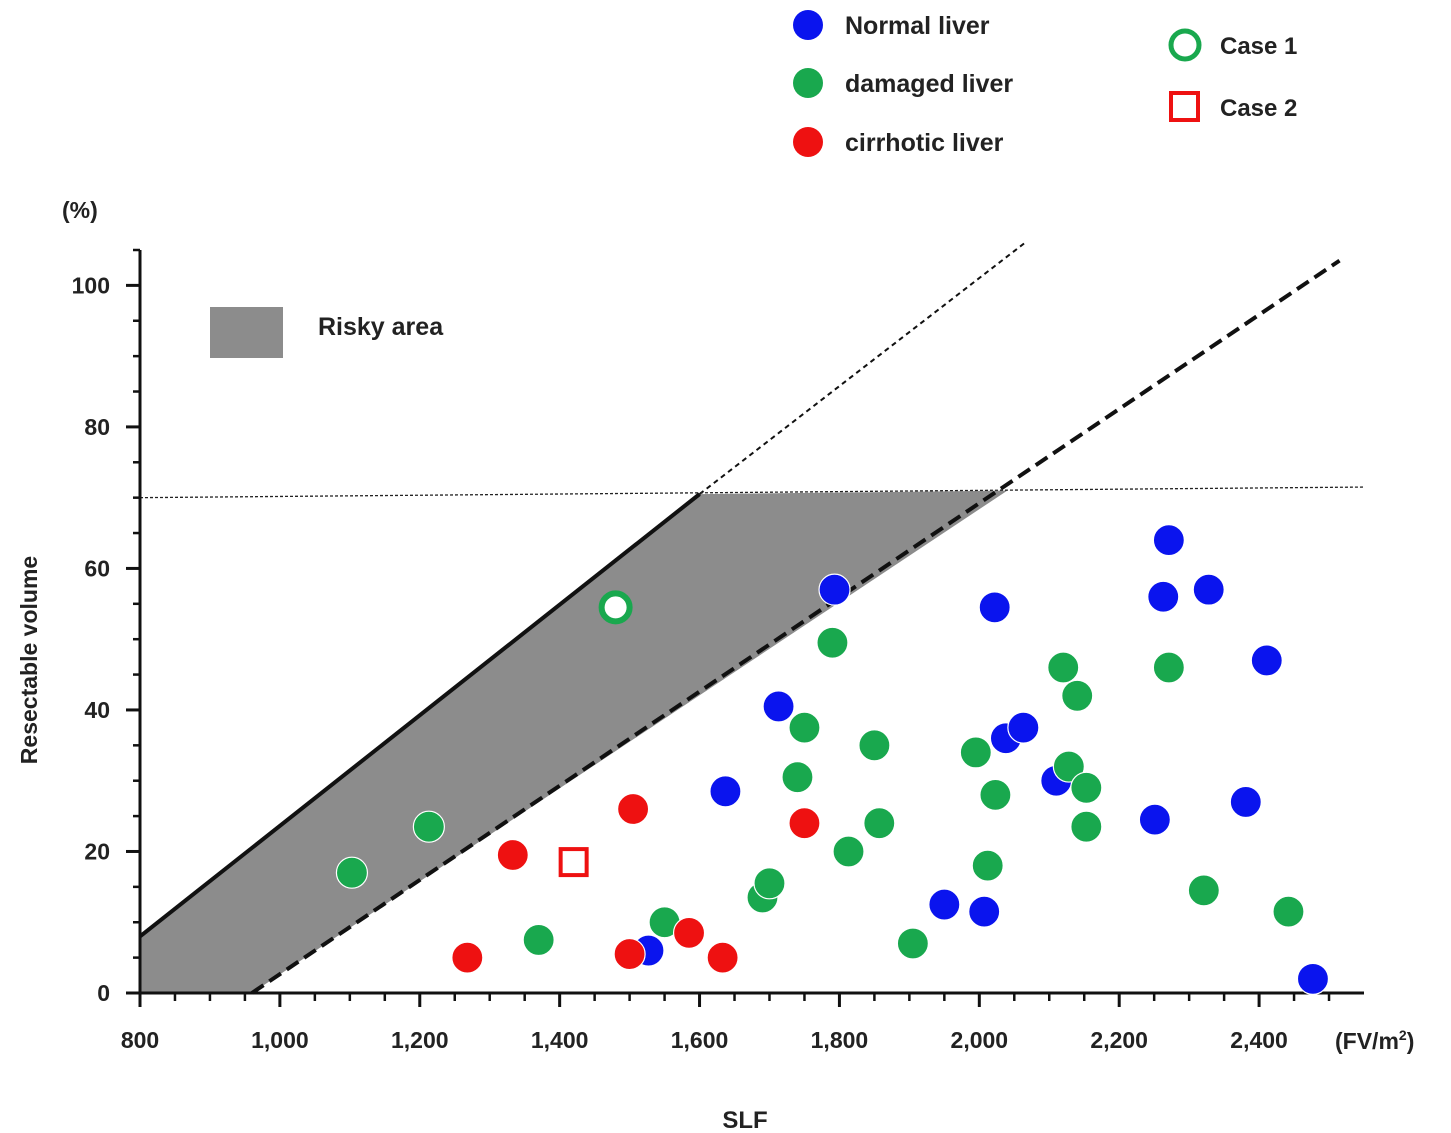 This screenshot has height=1133, width=1451. What do you see at coordinates (1403, 1035) in the screenshot?
I see `x-axis-unit-superscript: 2` at bounding box center [1403, 1035].